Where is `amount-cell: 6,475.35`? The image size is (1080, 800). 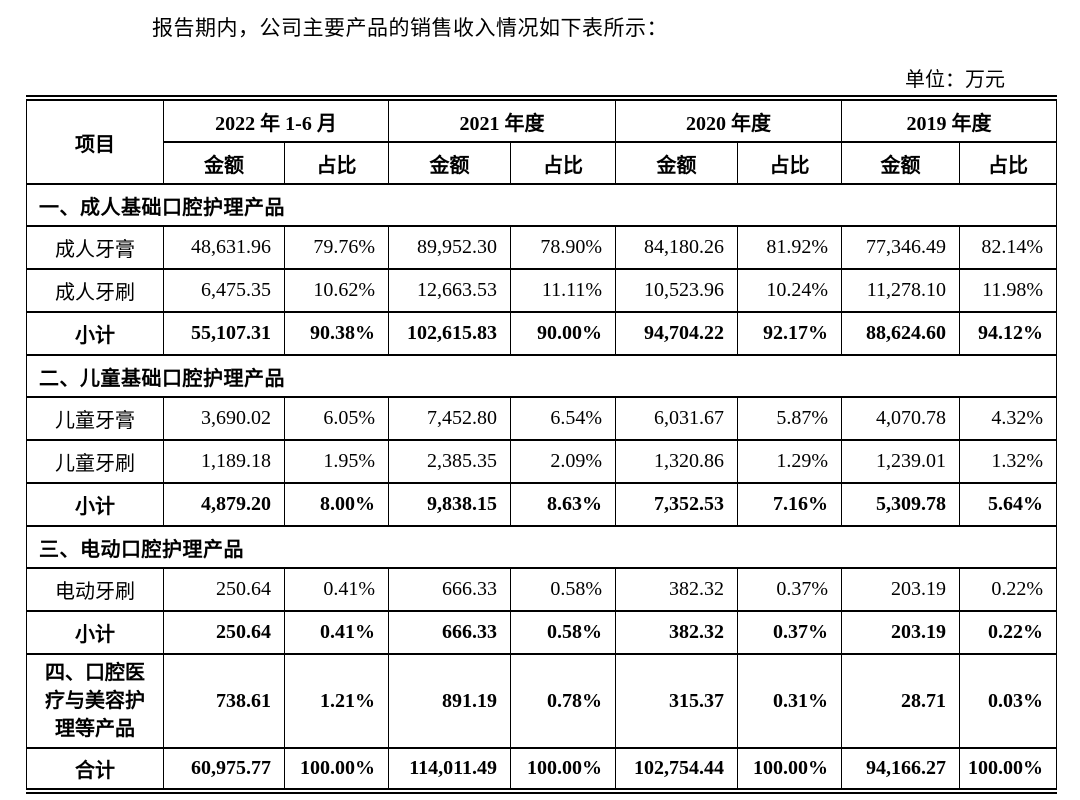 amount-cell: 6,475.35 is located at coordinates (224, 290).